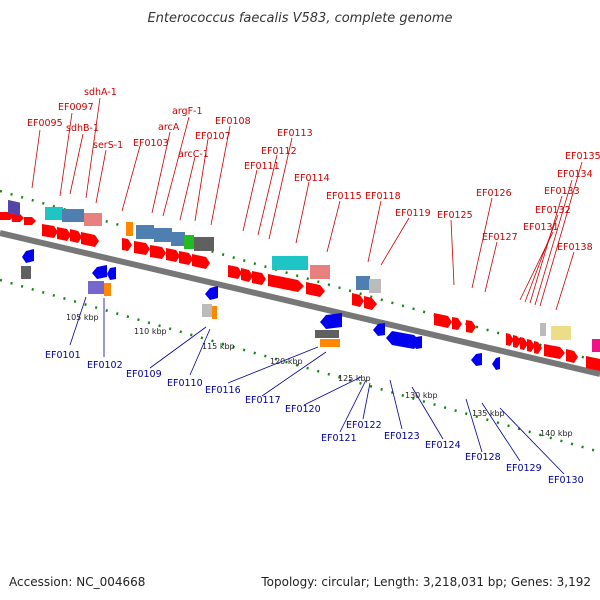 Image resolution: width=600 pixels, height=600 pixels. I want to click on gene-label: EF0132, so click(553, 210).